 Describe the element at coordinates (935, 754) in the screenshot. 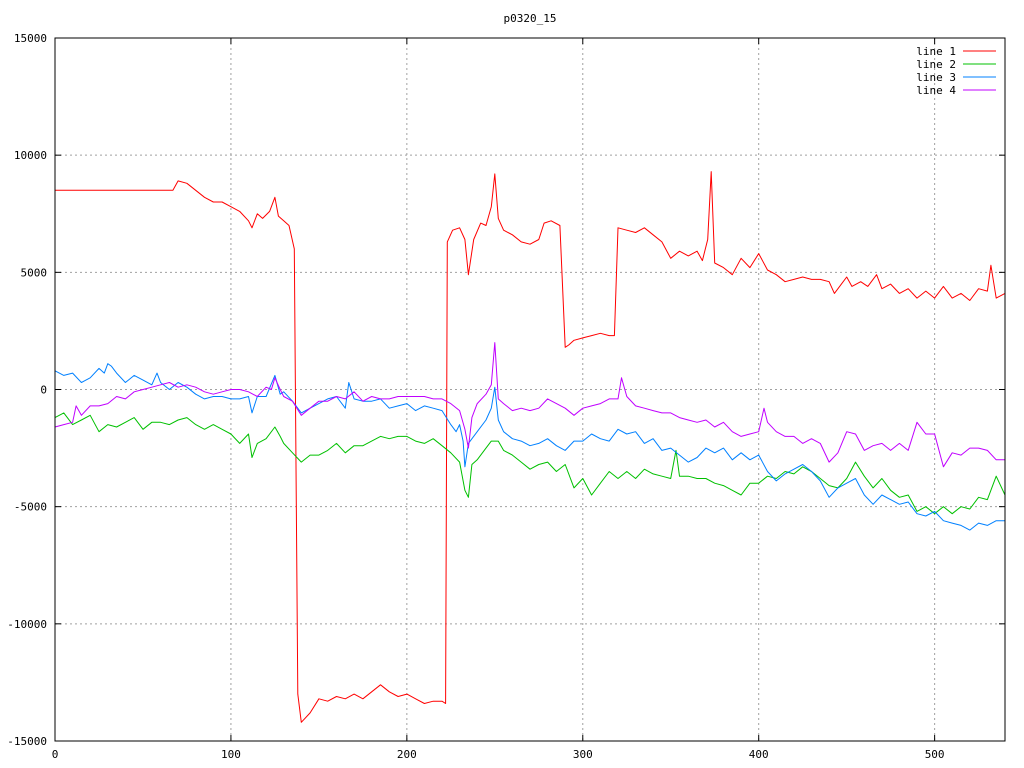

I see `x-tick-label: 500` at that location.